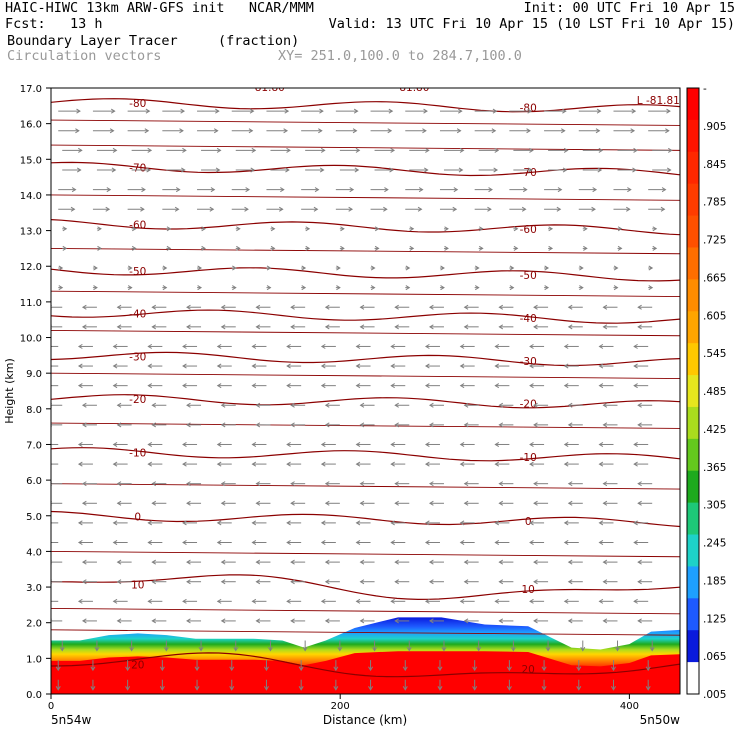 Image resolution: width=740 pixels, height=740 pixels. I want to click on top-contour-label: -81.80, so click(268, 88).